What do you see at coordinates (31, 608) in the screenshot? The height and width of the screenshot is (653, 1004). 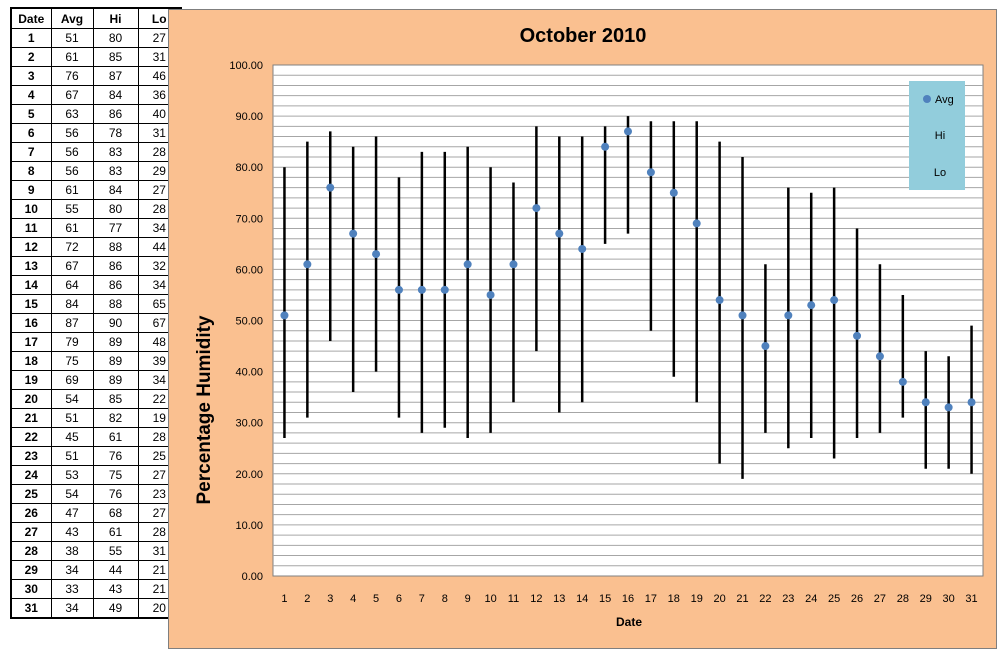 I see `date-cell: 31` at bounding box center [31, 608].